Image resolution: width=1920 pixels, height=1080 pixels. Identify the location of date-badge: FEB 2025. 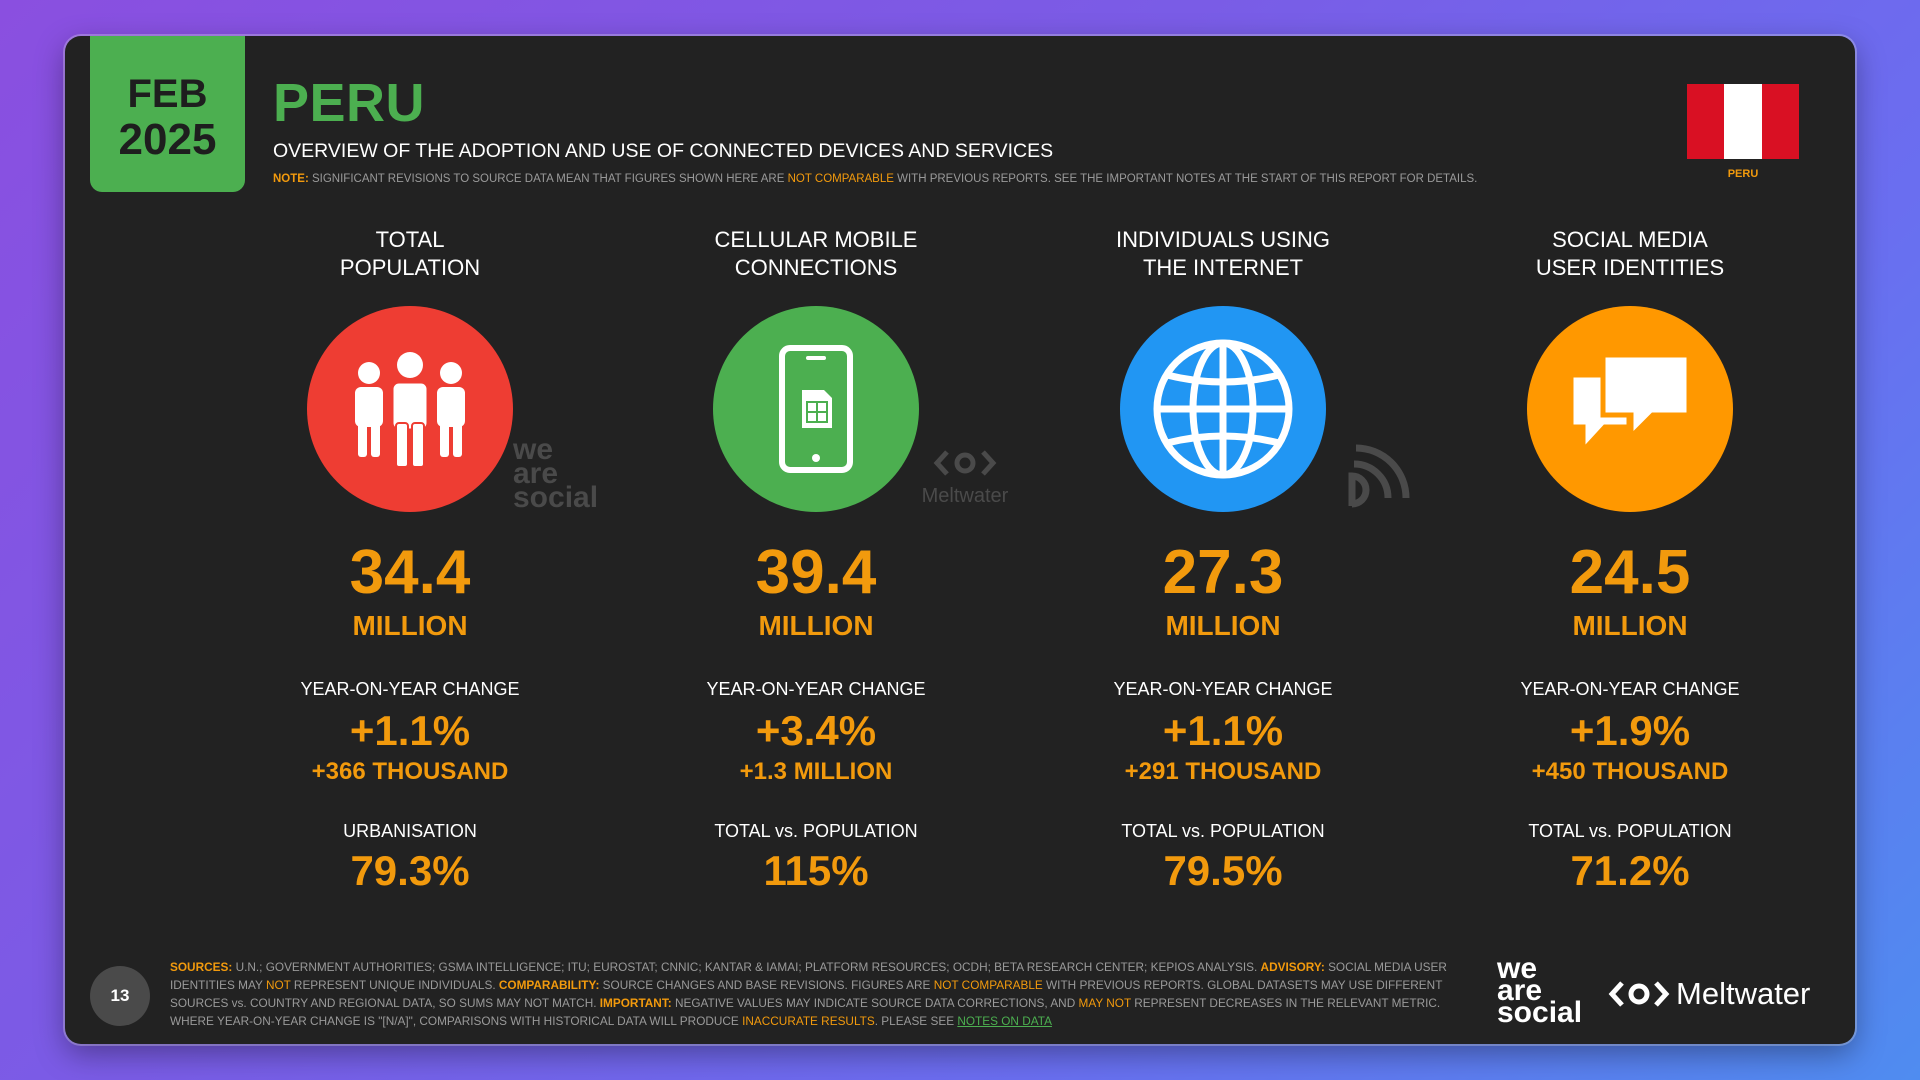
(167, 114).